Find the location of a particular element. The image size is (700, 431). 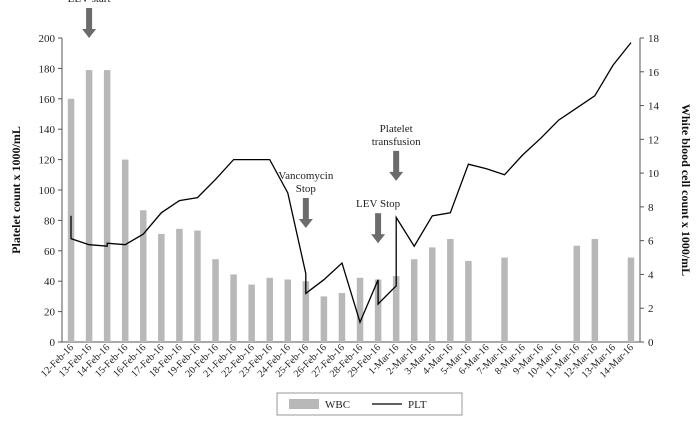

left-tick-label: 140 is located at coordinates (47, 130).